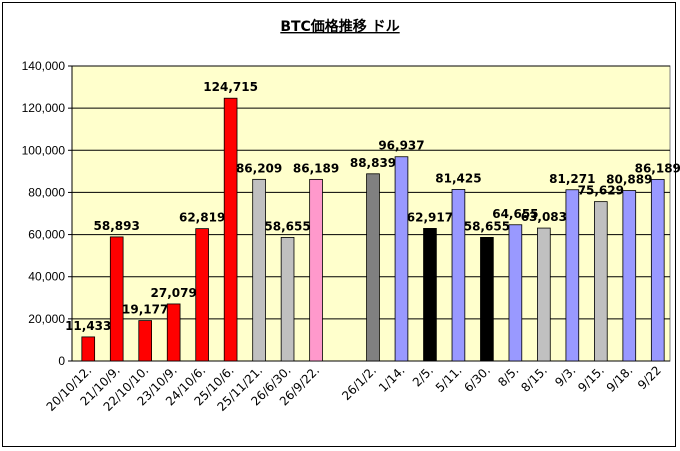 The image size is (680, 451). Describe the element at coordinates (572, 179) in the screenshot. I see `data-label: 81,271` at that location.